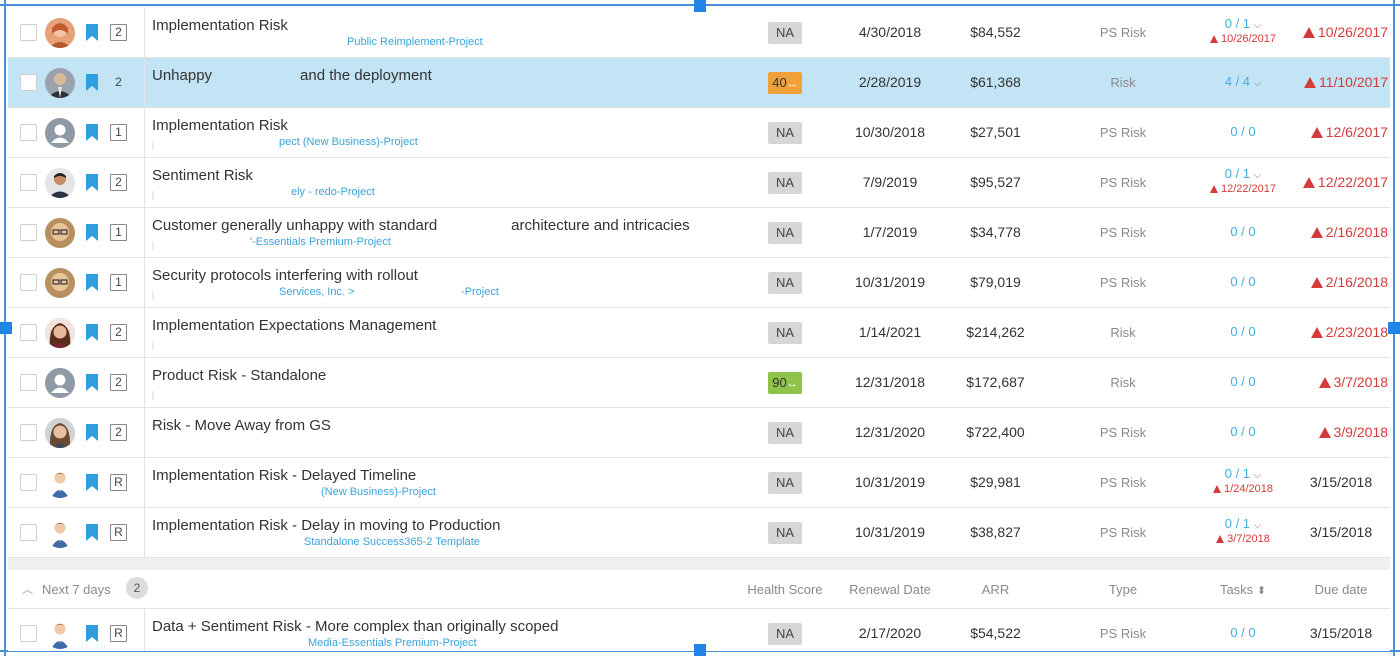  I want to click on health-score: NA, so click(785, 133).